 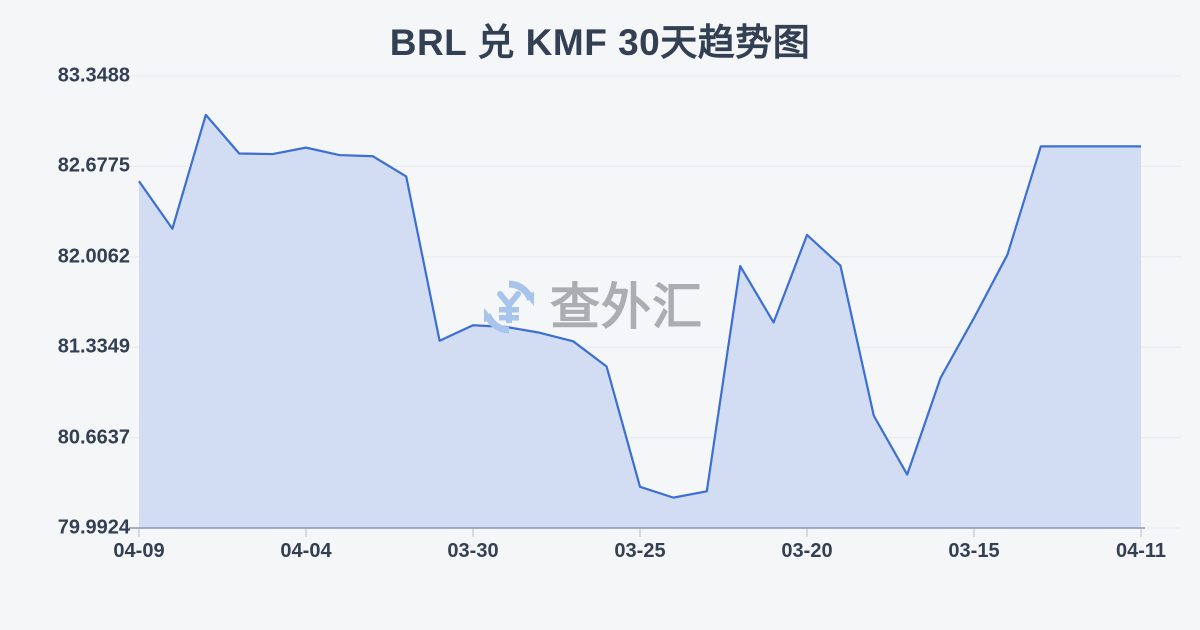 I want to click on y-axis-tick-label: 83.3488, so click(x=93, y=75).